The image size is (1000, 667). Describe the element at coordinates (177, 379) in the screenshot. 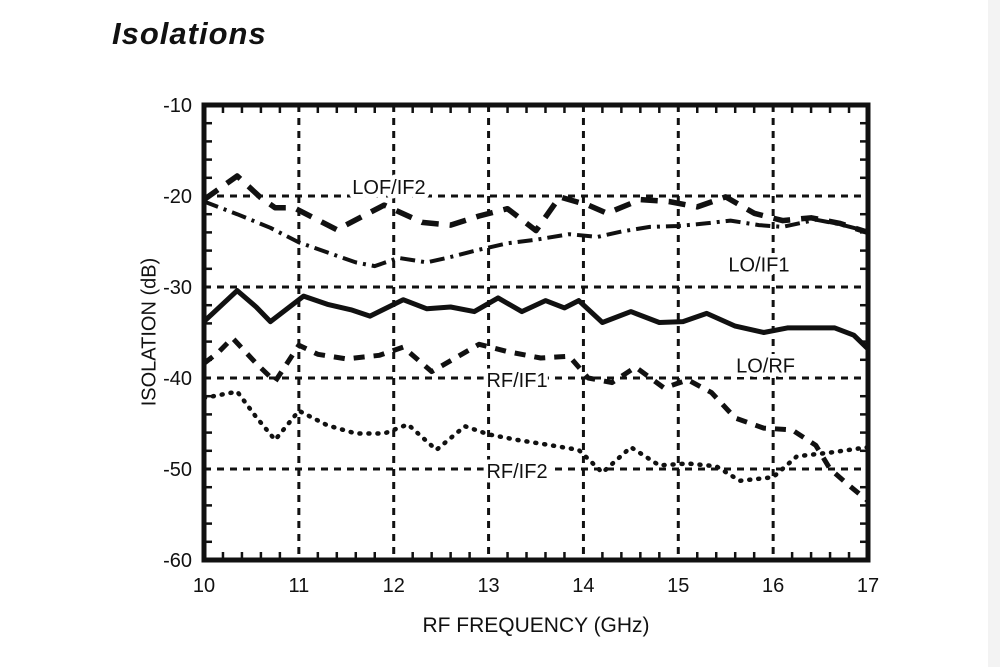

I see `y-tick-label--40: -40` at that location.